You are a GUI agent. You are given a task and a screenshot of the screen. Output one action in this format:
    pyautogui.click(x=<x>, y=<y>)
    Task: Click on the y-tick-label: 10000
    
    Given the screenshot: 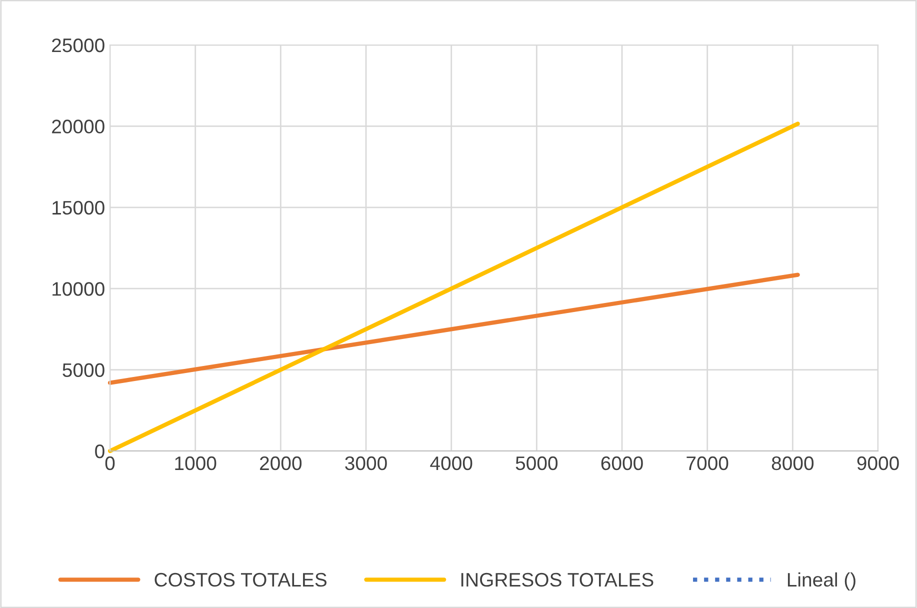 What is the action you would take?
    pyautogui.click(x=78, y=289)
    